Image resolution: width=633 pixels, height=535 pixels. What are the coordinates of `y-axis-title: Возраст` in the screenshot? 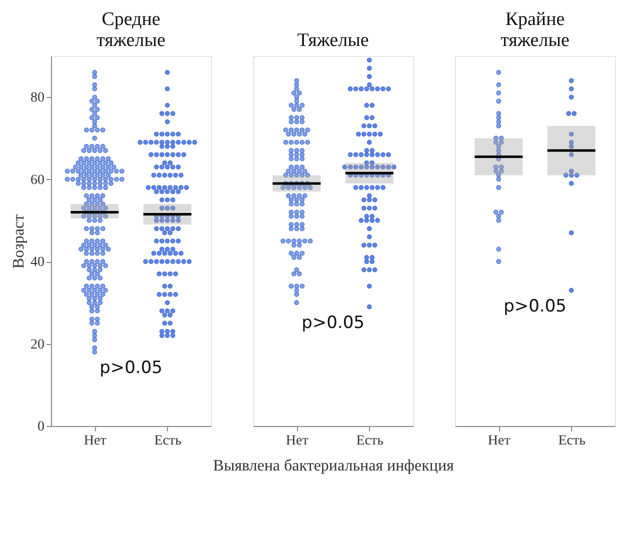 It's located at (19, 241).